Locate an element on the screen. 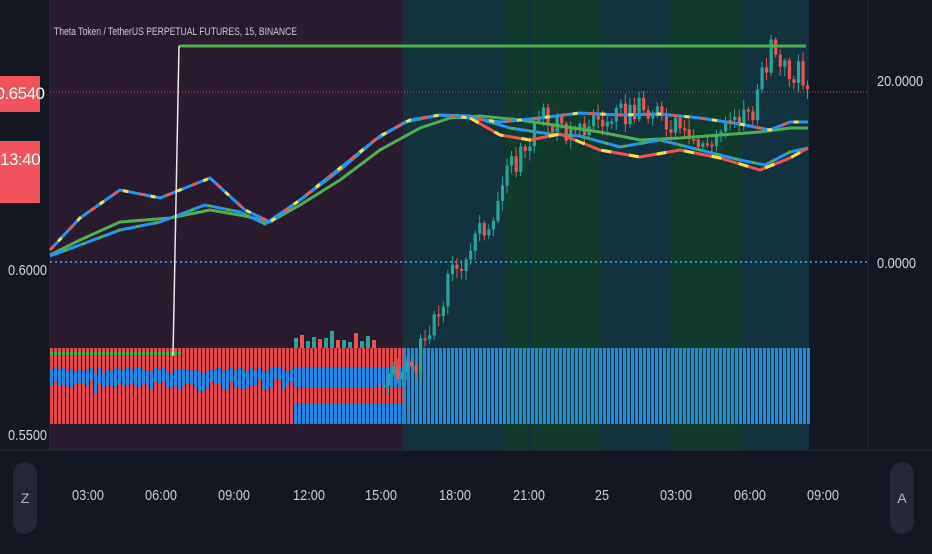 This screenshot has width=932, height=554. time-label: 18:00 is located at coordinates (455, 495).